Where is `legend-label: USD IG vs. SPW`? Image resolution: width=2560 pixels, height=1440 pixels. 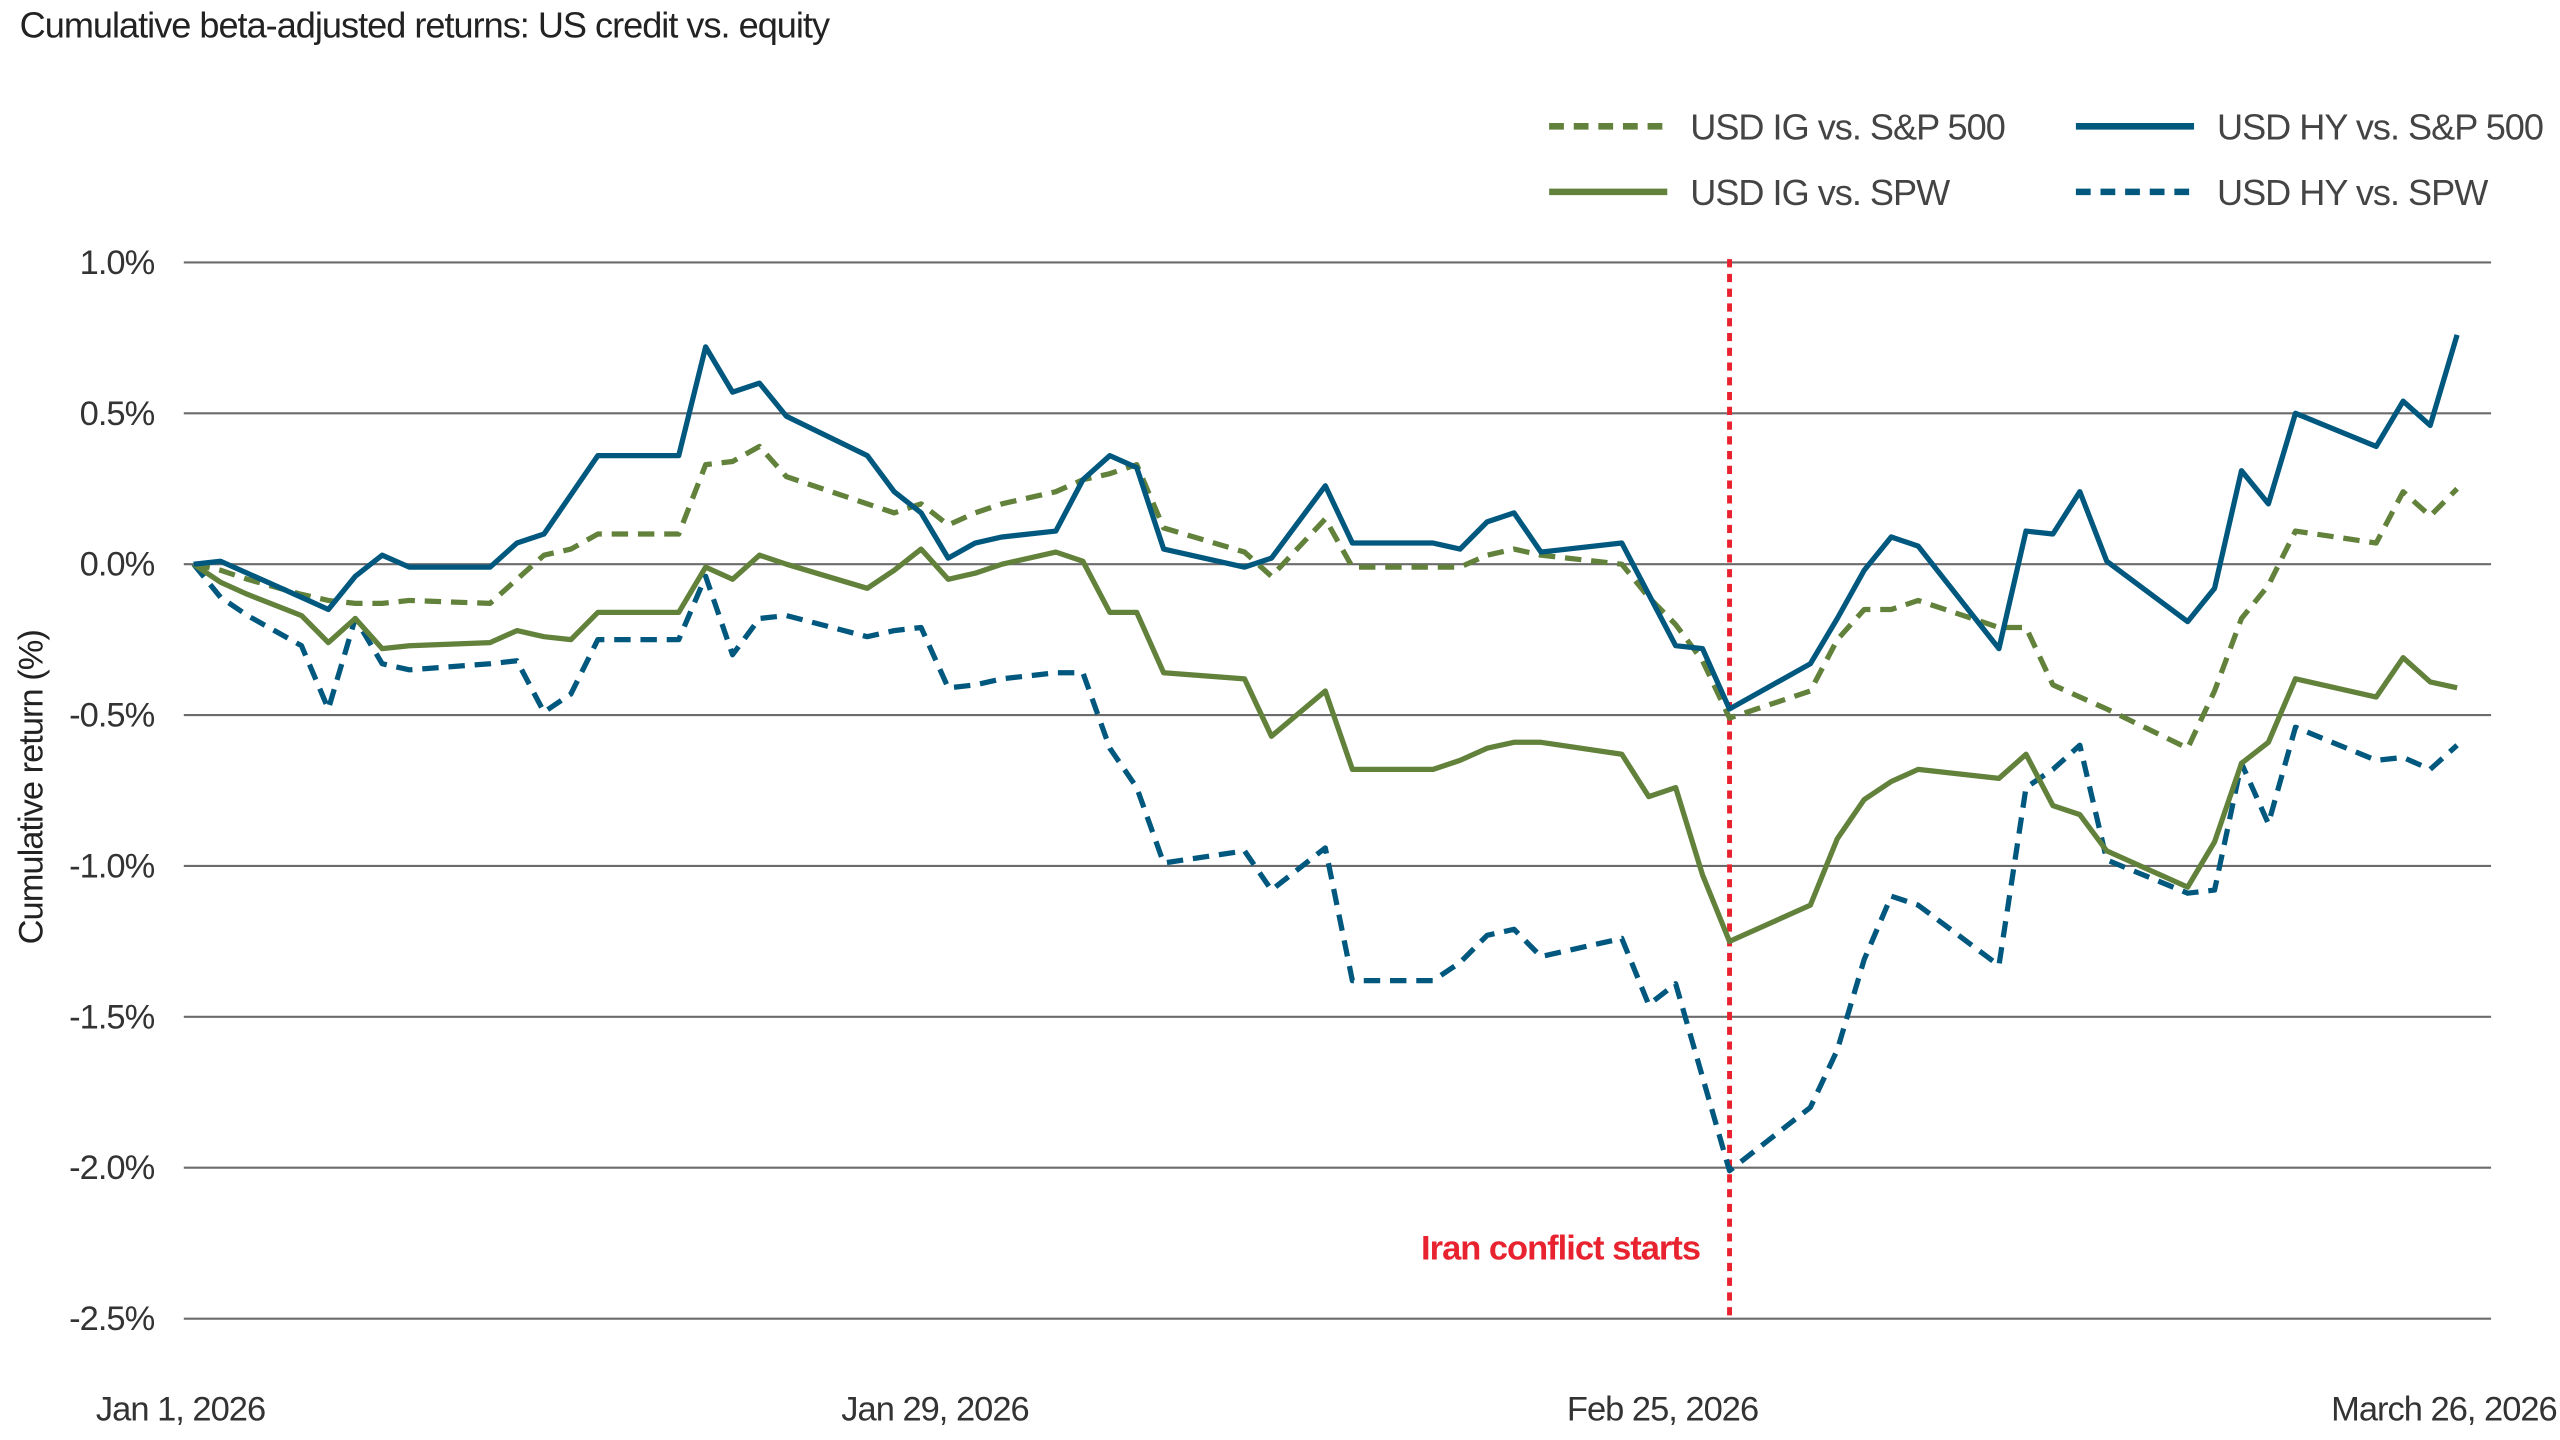
legend-label: USD IG vs. SPW is located at coordinates (1820, 192).